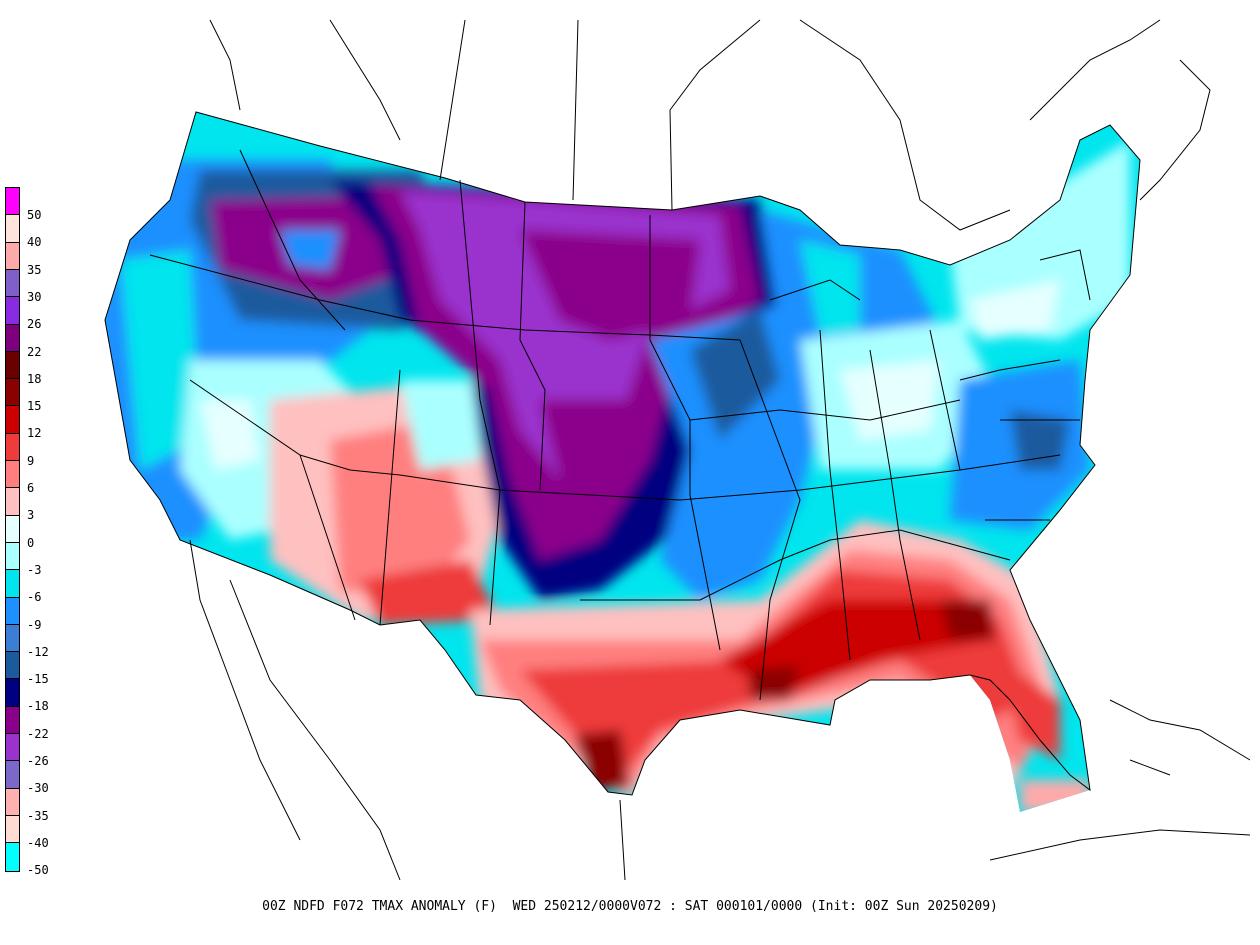 The width and height of the screenshot is (1260, 945). What do you see at coordinates (38, 761) in the screenshot?
I see `legend-label: -26` at bounding box center [38, 761].